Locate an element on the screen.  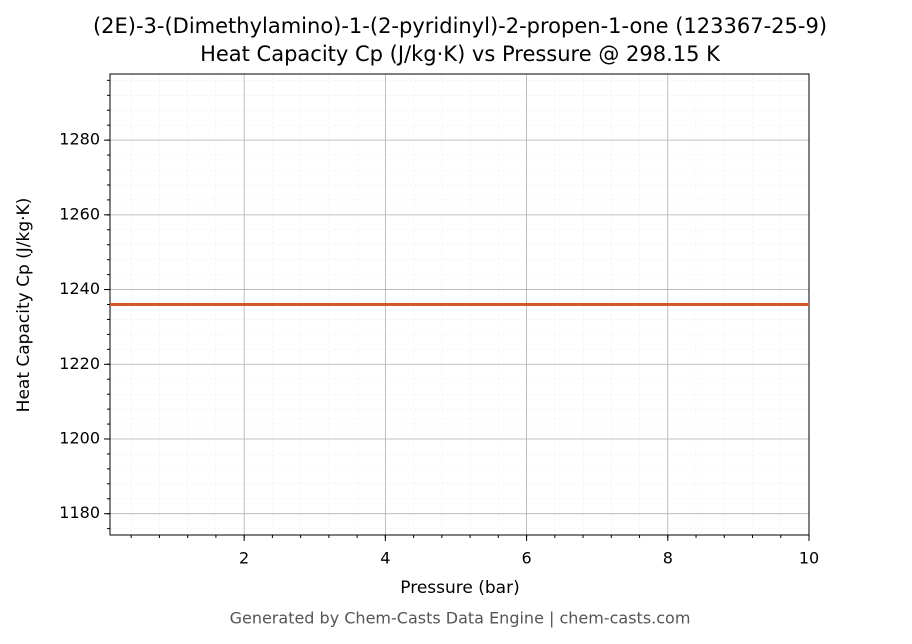
x-tick-label: 4 is located at coordinates (385, 558).